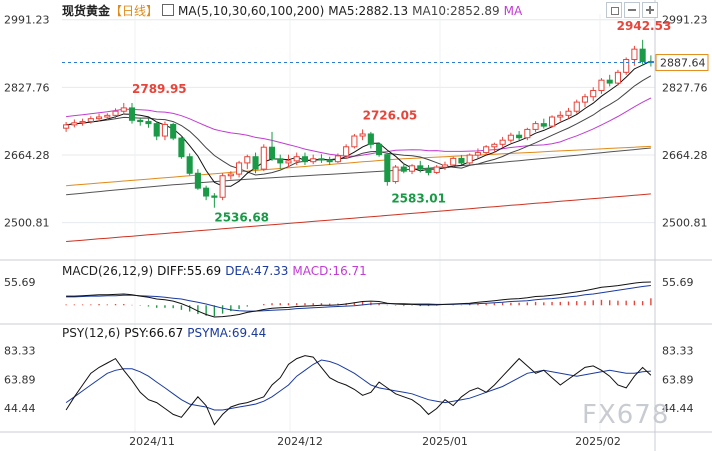 The width and height of the screenshot is (712, 451). What do you see at coordinates (614, 10) in the screenshot?
I see `square-icon` at bounding box center [614, 10].